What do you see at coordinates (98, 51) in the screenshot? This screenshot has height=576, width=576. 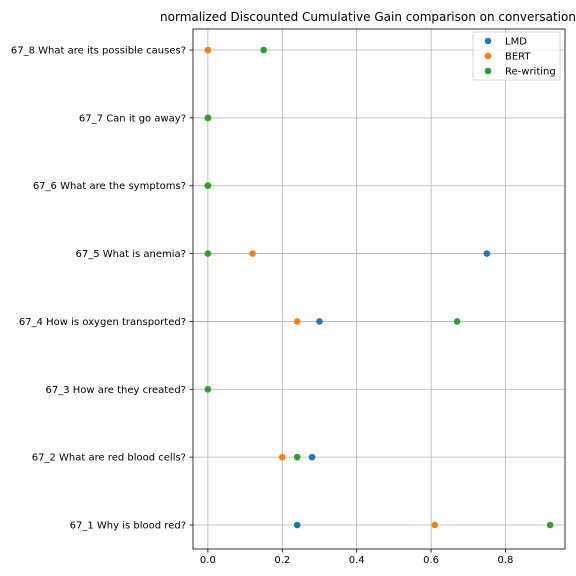 I see `y-tick-label: 67_8 What are its possible causes?` at bounding box center [98, 51].